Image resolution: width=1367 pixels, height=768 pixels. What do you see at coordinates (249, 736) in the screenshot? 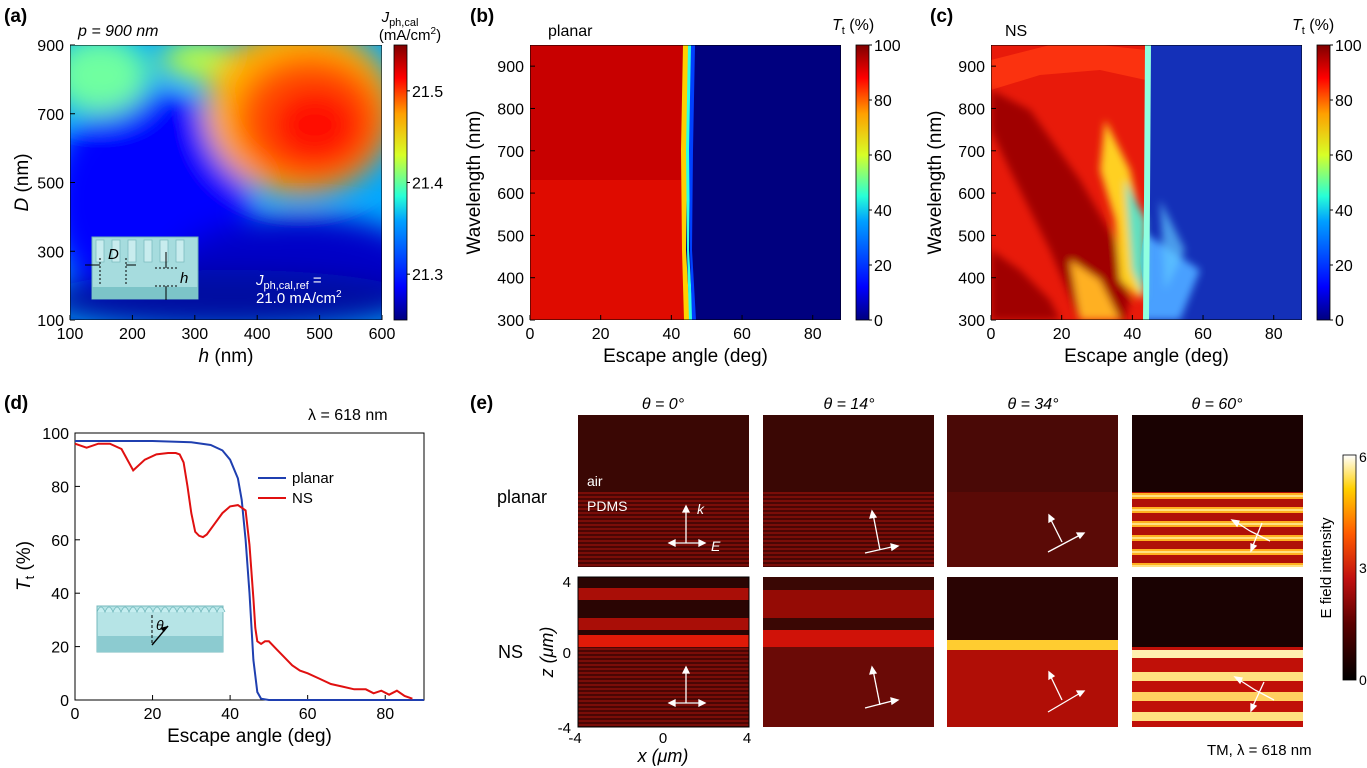
I see `panel-d-x-axis-label: Escape angle (deg)` at bounding box center [249, 736].